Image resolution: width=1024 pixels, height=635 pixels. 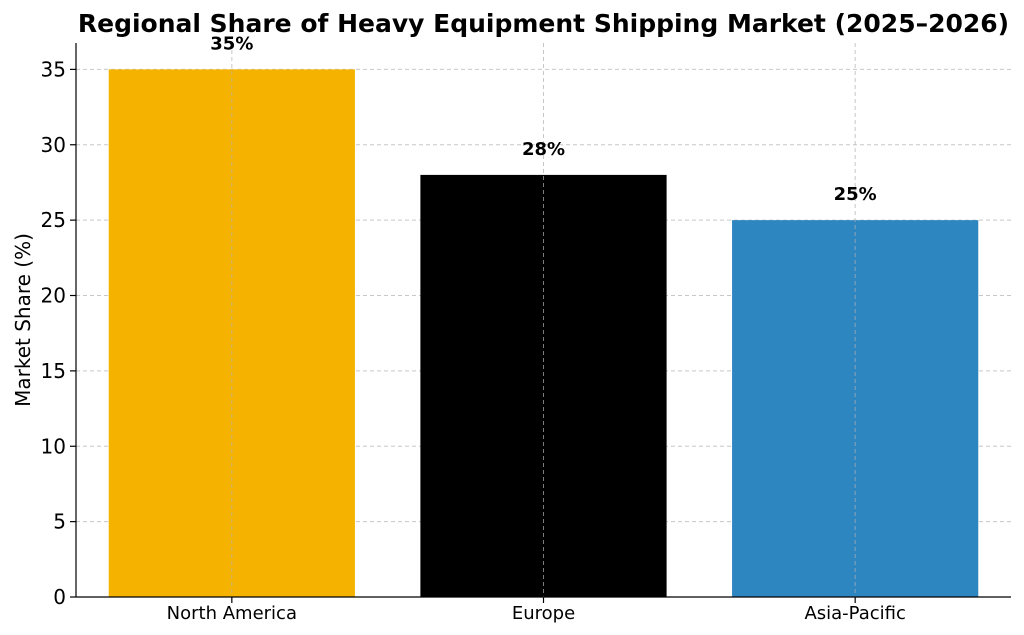 What do you see at coordinates (53, 145) in the screenshot?
I see `y-tick-label: 30` at bounding box center [53, 145].